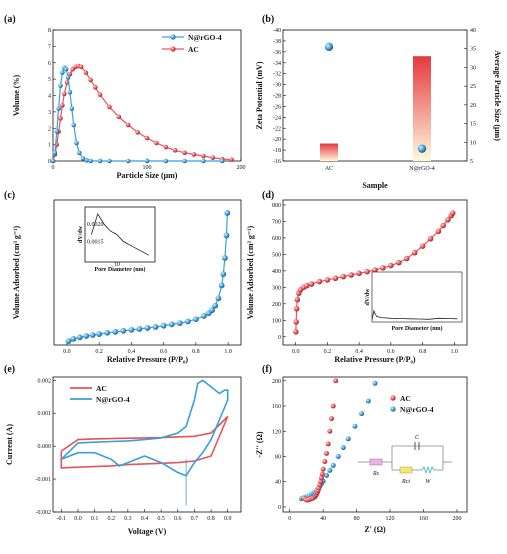 The image size is (507, 554). I want to click on panel-f-y-tick-label: 0, so click(279, 508).